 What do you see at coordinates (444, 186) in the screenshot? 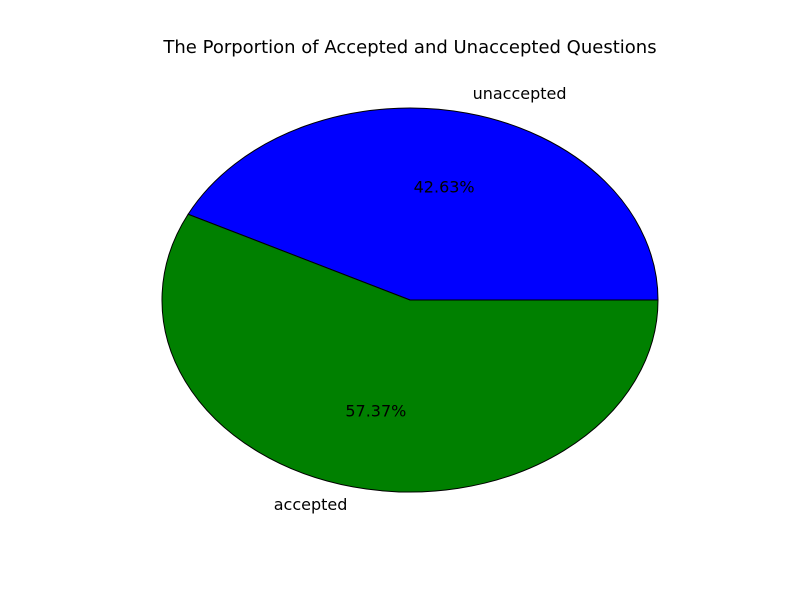
I see `pct-label-unaccepted: 42.63%` at bounding box center [444, 186].